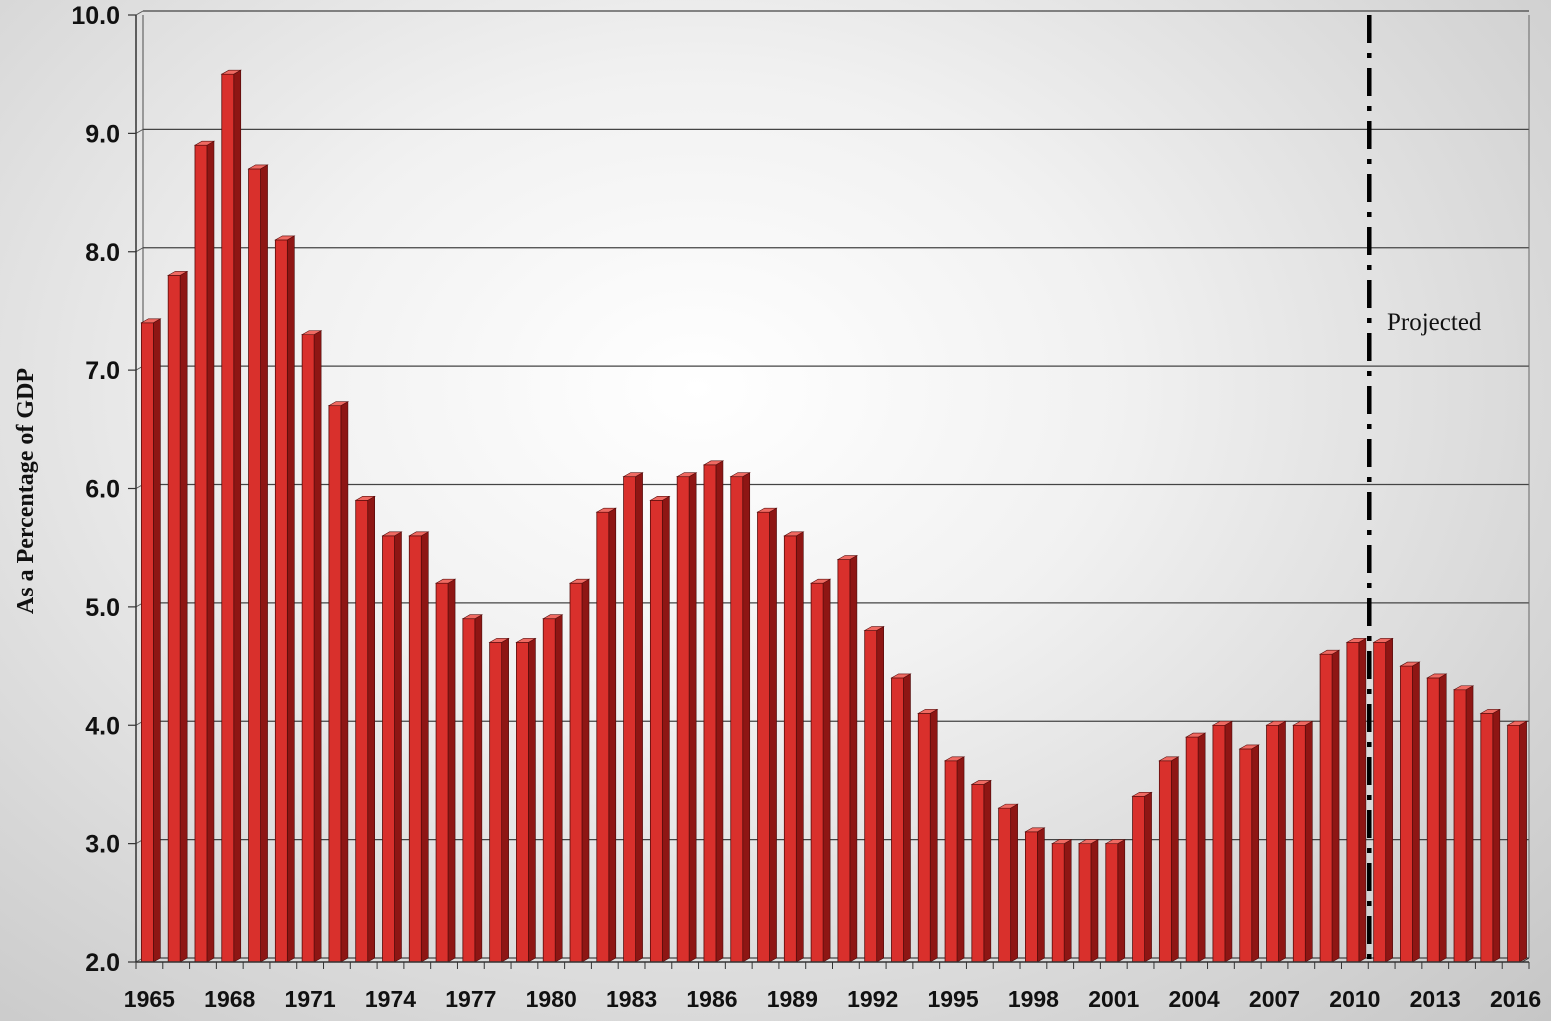 The height and width of the screenshot is (1021, 1551). Describe the element at coordinates (1463, 824) in the screenshot. I see `bar-2014` at that location.